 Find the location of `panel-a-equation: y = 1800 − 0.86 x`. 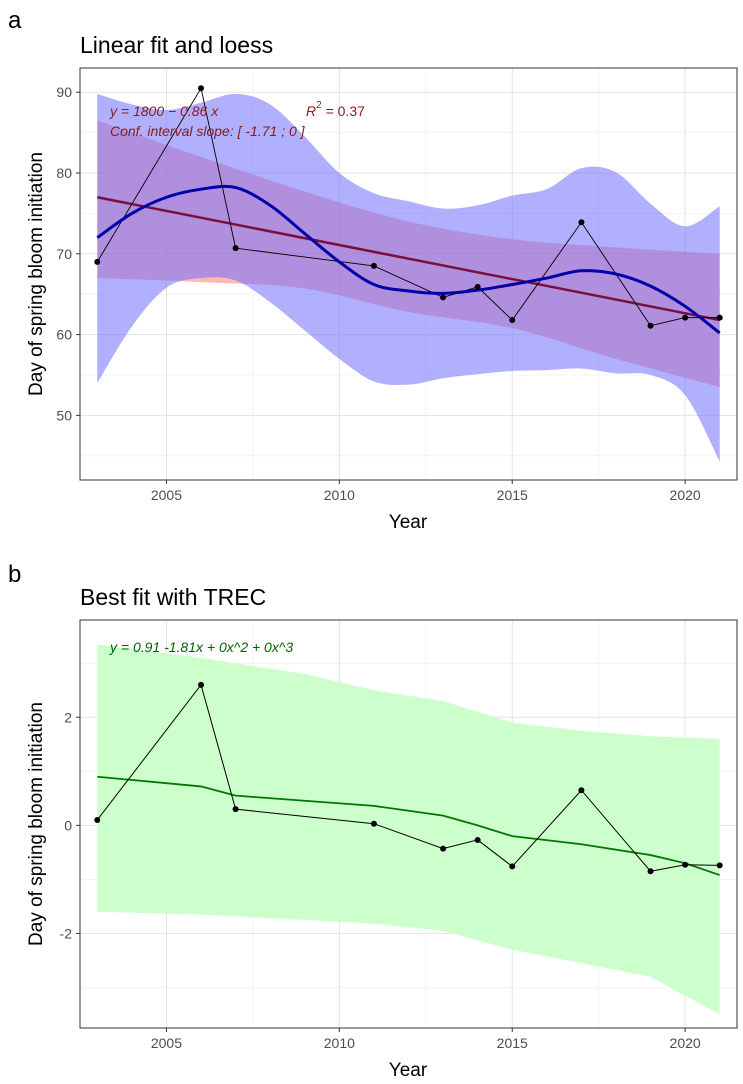

panel-a-equation: y = 1800 − 0.86 x is located at coordinates (164, 111).